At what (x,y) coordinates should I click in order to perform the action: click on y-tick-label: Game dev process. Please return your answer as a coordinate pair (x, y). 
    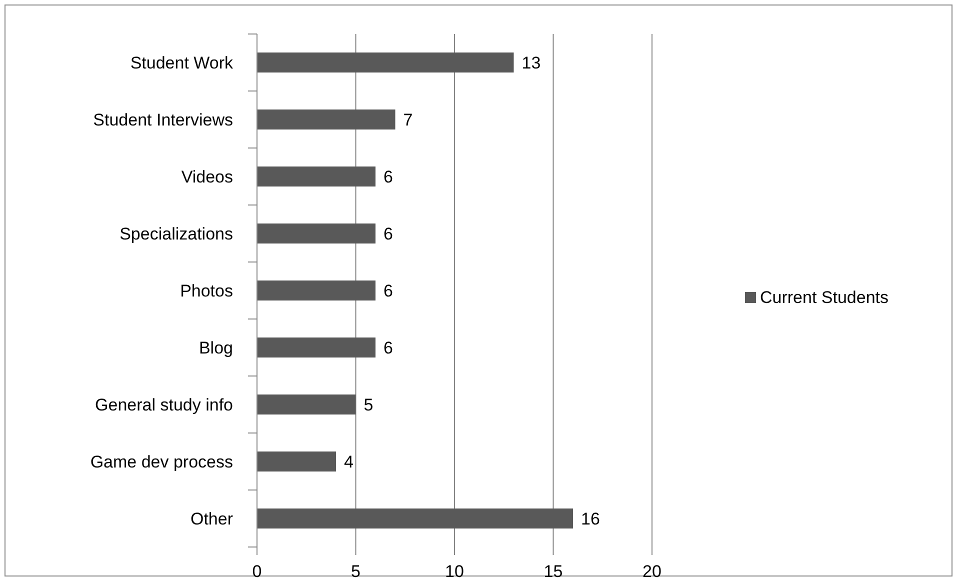
    Looking at the image, I should click on (161, 462).